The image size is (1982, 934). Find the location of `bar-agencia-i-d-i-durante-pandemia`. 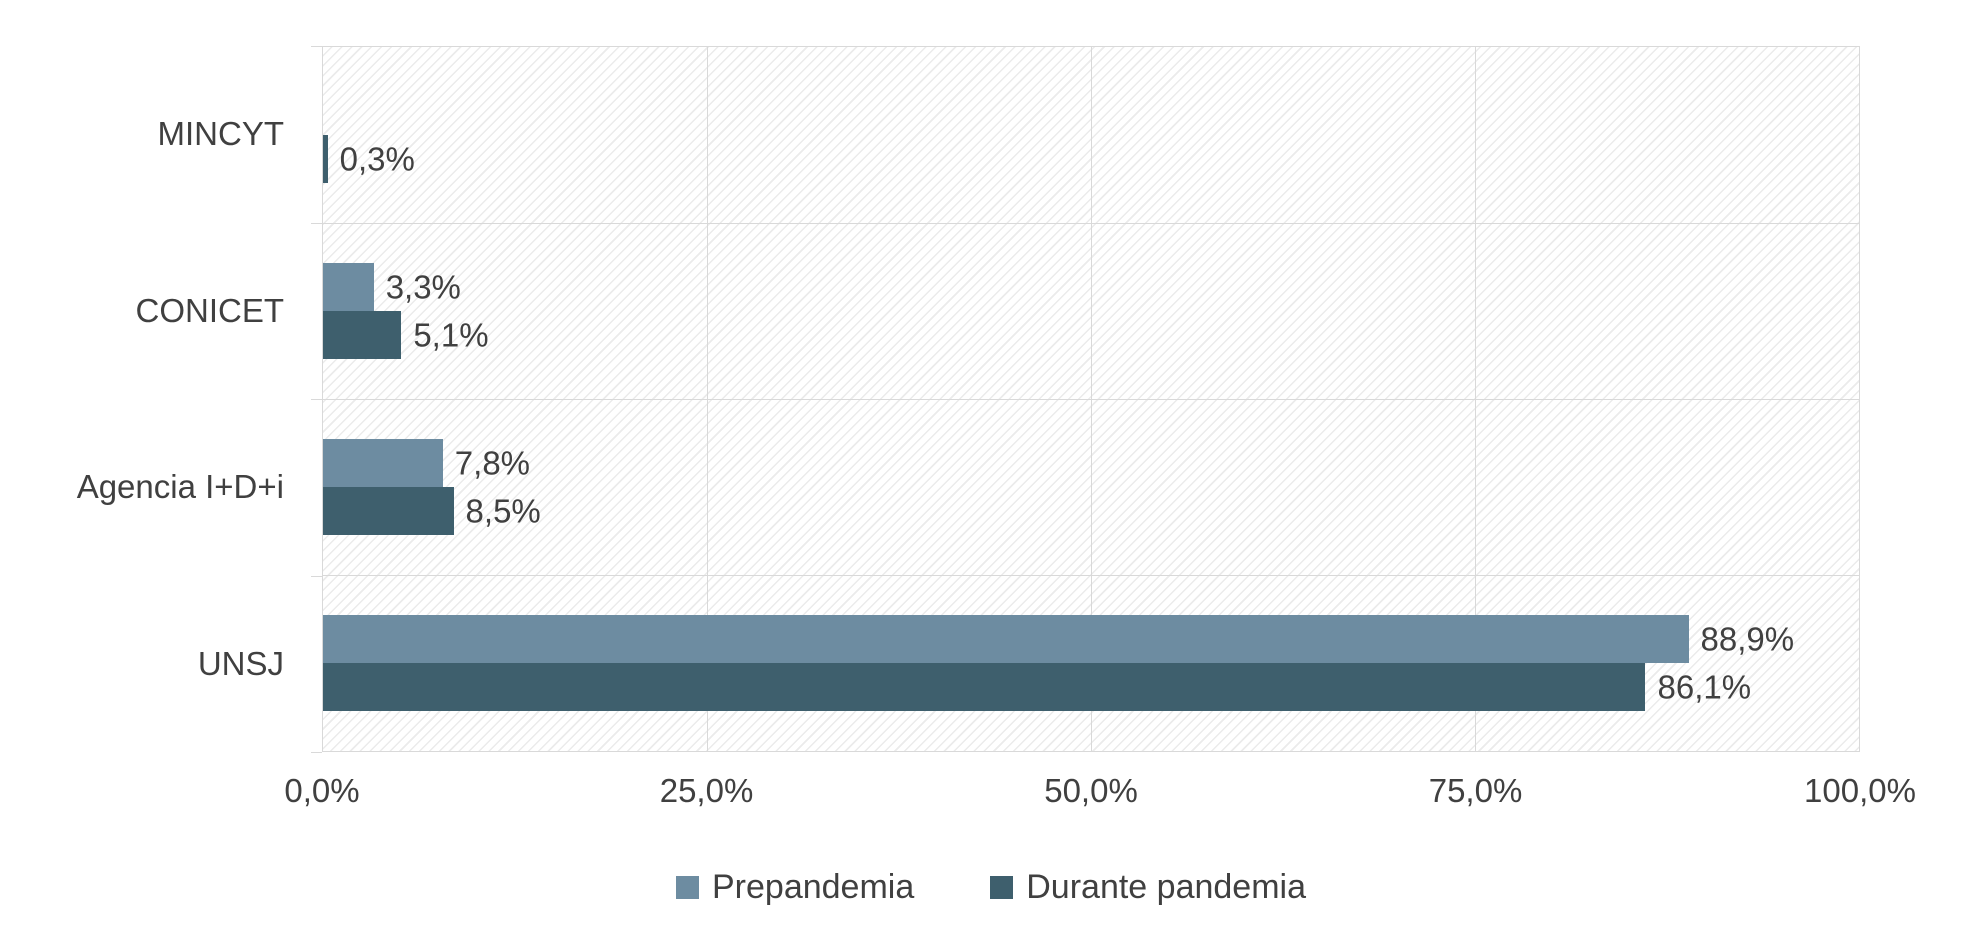

bar-agencia-i-d-i-durante-pandemia is located at coordinates (388, 511).